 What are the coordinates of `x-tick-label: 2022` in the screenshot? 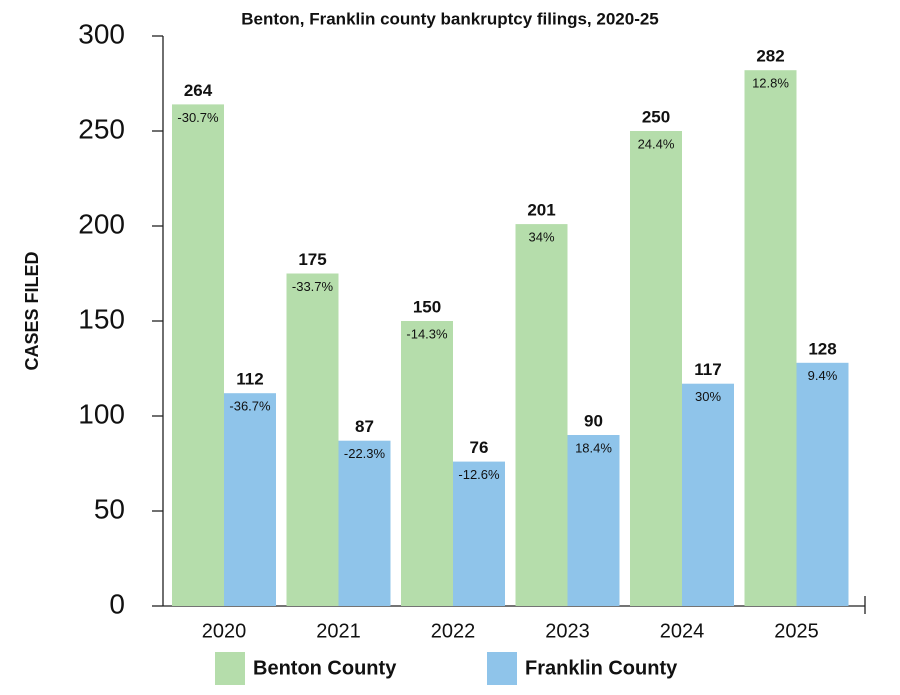 It's located at (453, 631).